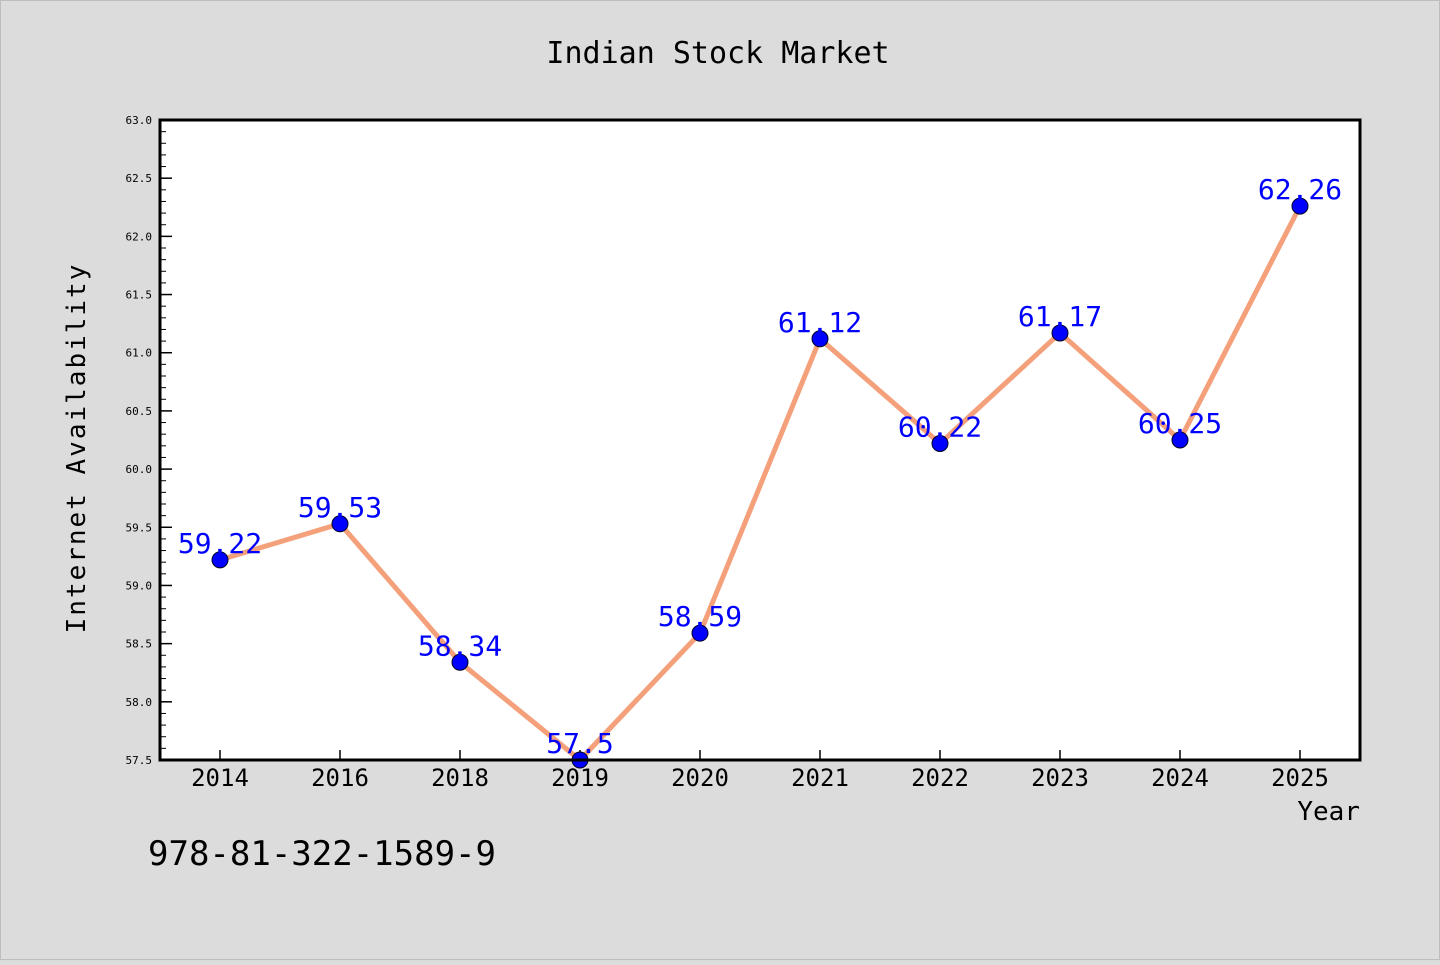 The width and height of the screenshot is (1440, 965). I want to click on x-tick-label: 2019, so click(580, 778).